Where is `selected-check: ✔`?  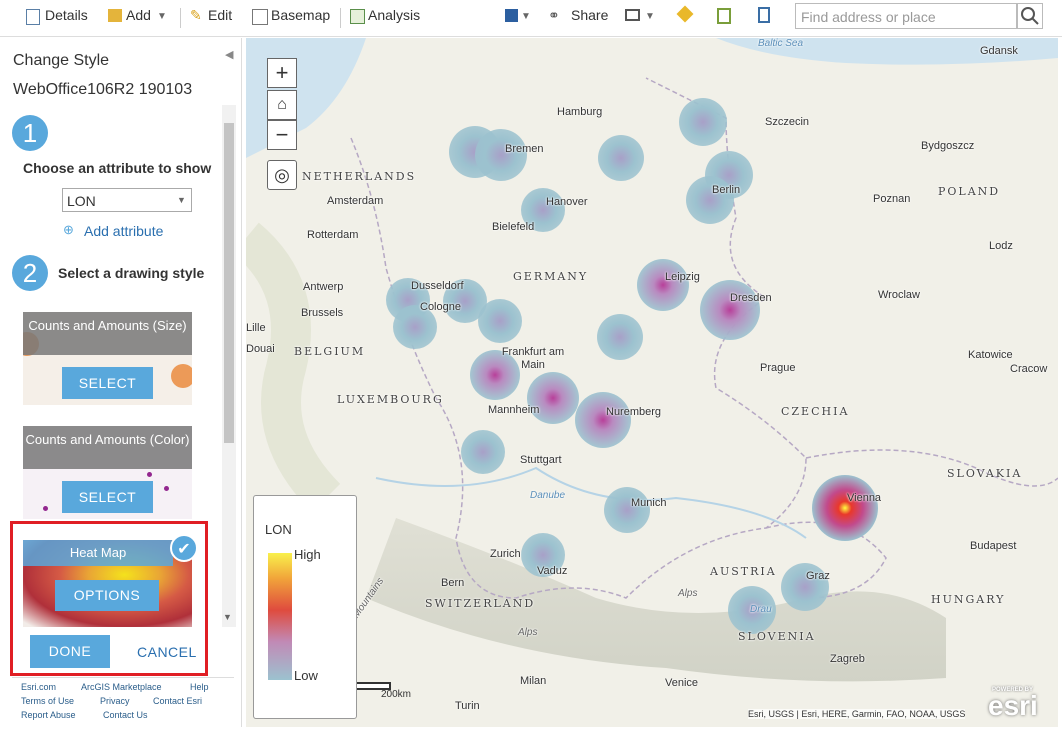
selected-check: ✔ is located at coordinates (184, 548).